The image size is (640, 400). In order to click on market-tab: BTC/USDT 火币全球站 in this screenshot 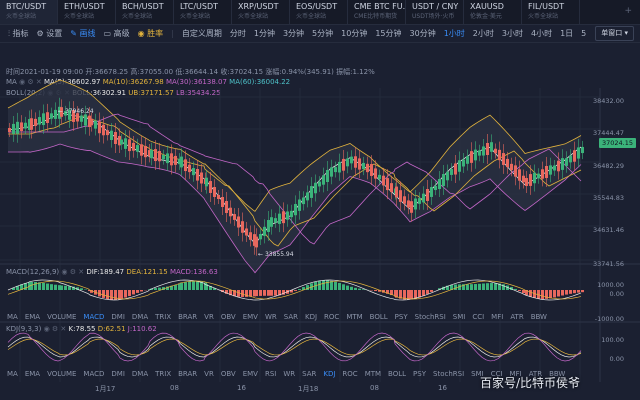, I will do `click(29, 12)`.